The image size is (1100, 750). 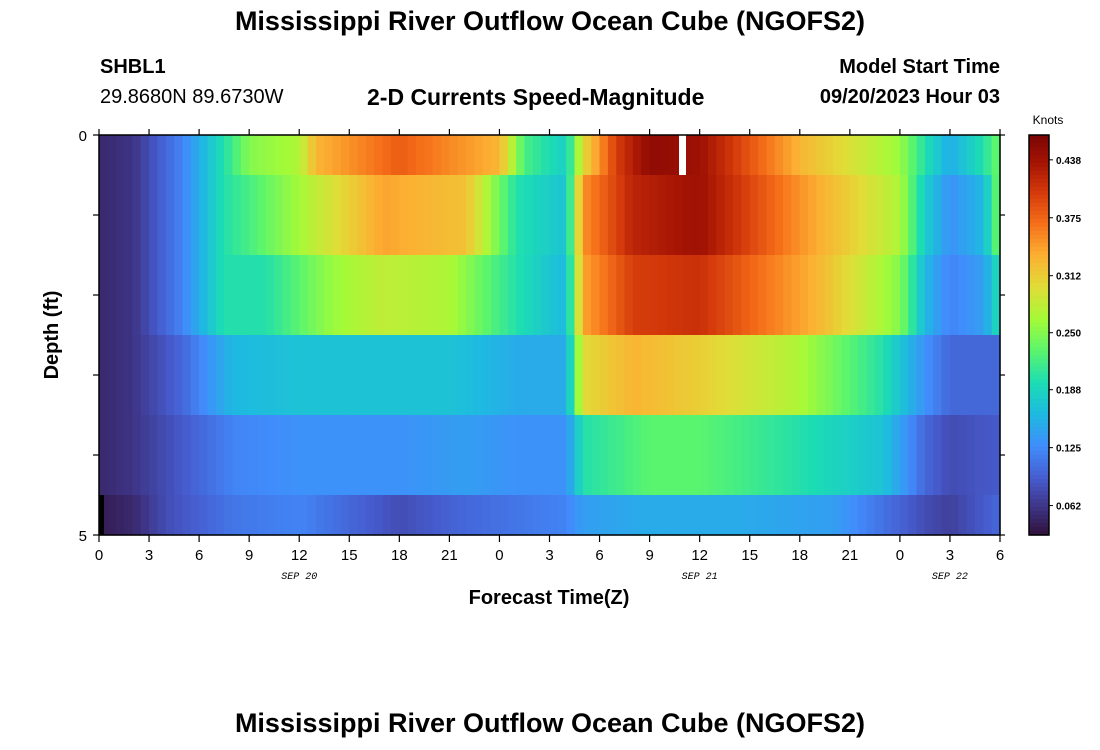 What do you see at coordinates (192, 97) in the screenshot?
I see `station-coords: 29.8680N 89.6730W` at bounding box center [192, 97].